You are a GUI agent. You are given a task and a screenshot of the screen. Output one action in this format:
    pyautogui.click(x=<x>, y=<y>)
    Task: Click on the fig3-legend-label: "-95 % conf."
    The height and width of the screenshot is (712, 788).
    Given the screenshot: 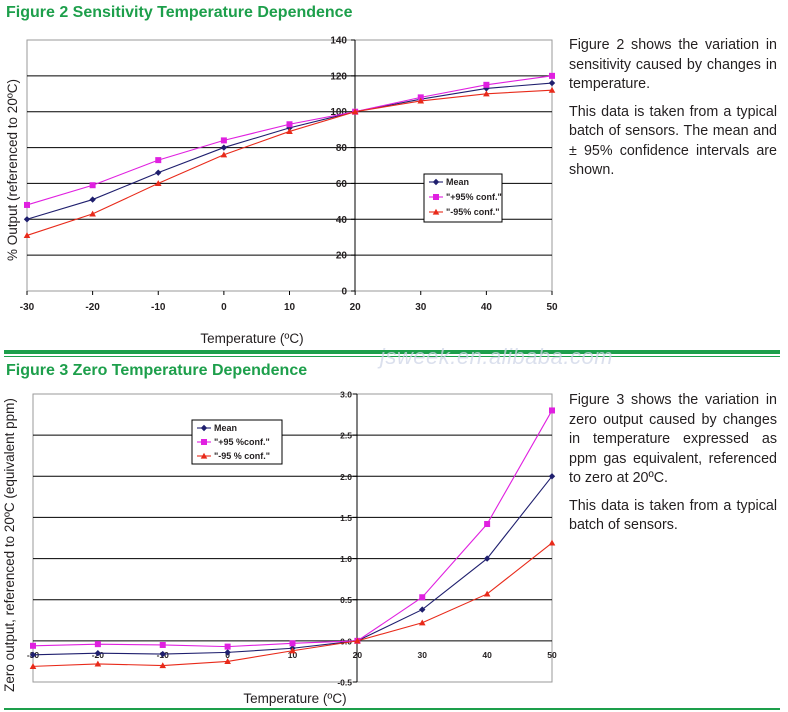 What is the action you would take?
    pyautogui.click(x=242, y=456)
    